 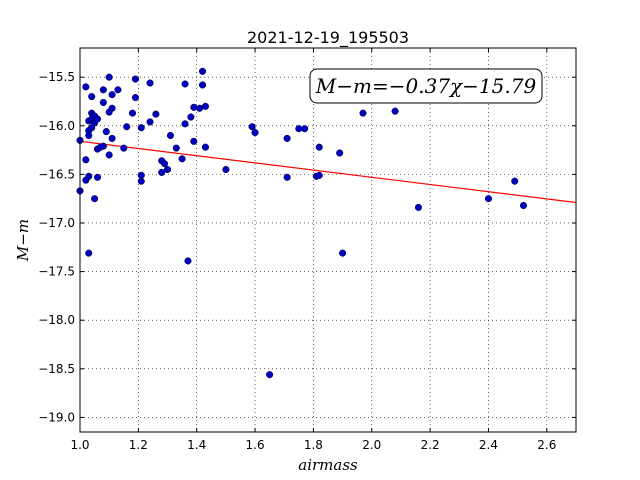 What do you see at coordinates (371, 445) in the screenshot?
I see `x-tick-label: 2.0` at bounding box center [371, 445].